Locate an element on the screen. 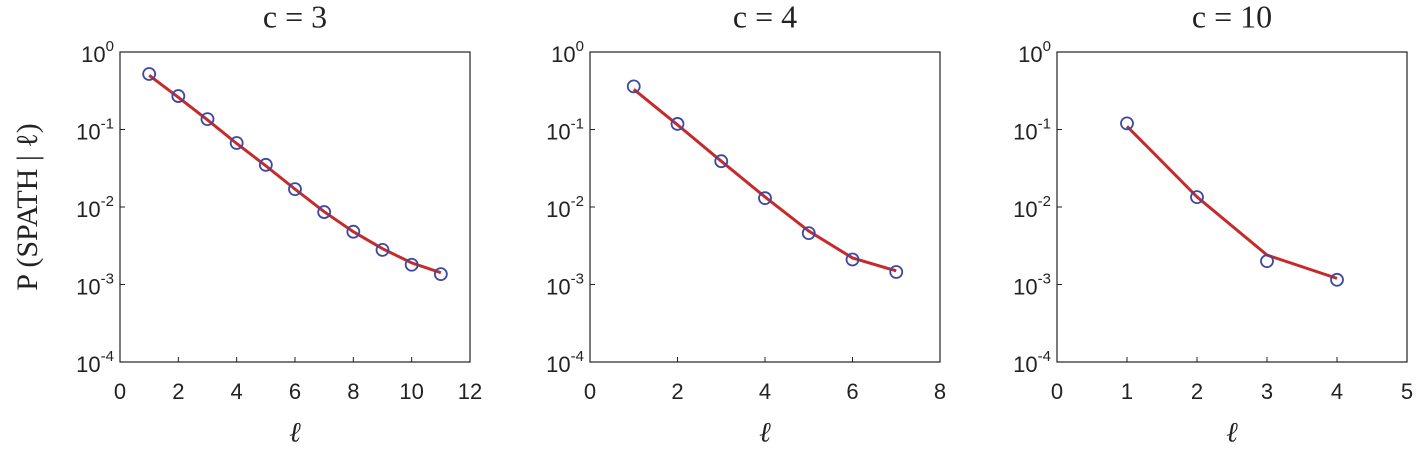  y-axis-label: P (SPATH | ℓ) is located at coordinates (27, 206).